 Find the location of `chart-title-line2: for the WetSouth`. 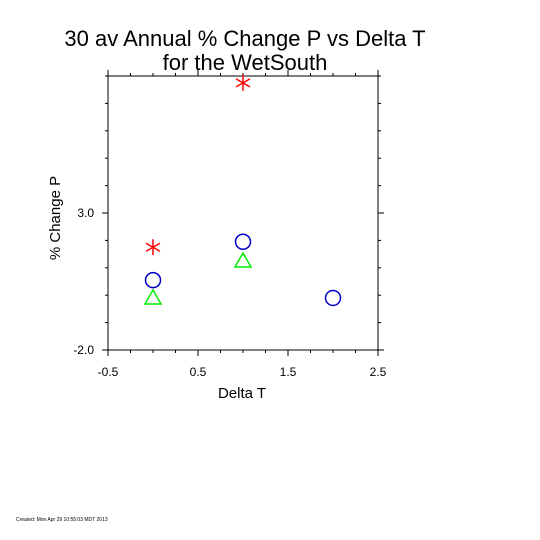

chart-title-line2: for the WetSouth is located at coordinates (245, 62).